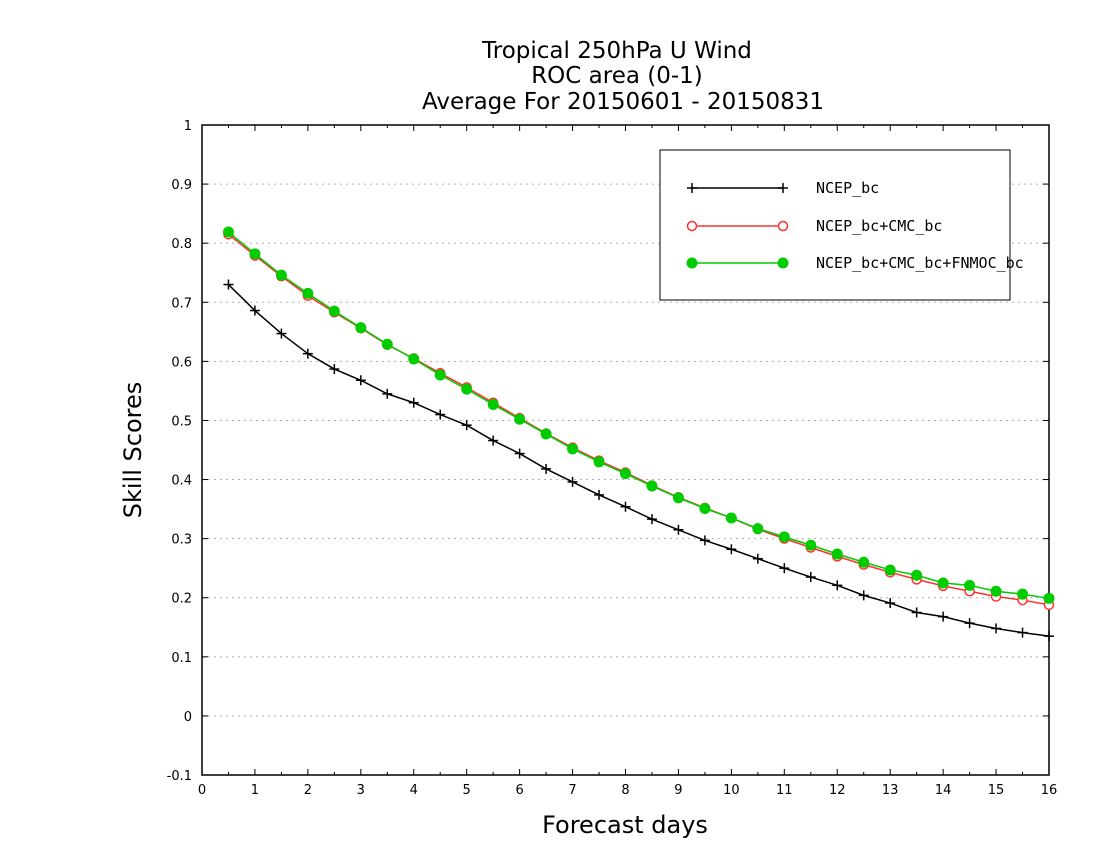  I want to click on chart-title-line-3: Average For 20150601 - 20150831, so click(623, 102).